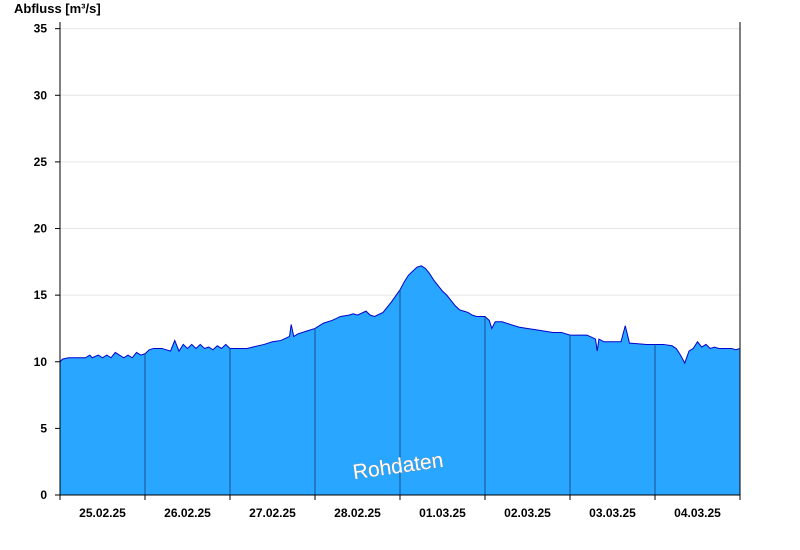 The width and height of the screenshot is (800, 550). I want to click on y-tick-label: 20, so click(41, 229).